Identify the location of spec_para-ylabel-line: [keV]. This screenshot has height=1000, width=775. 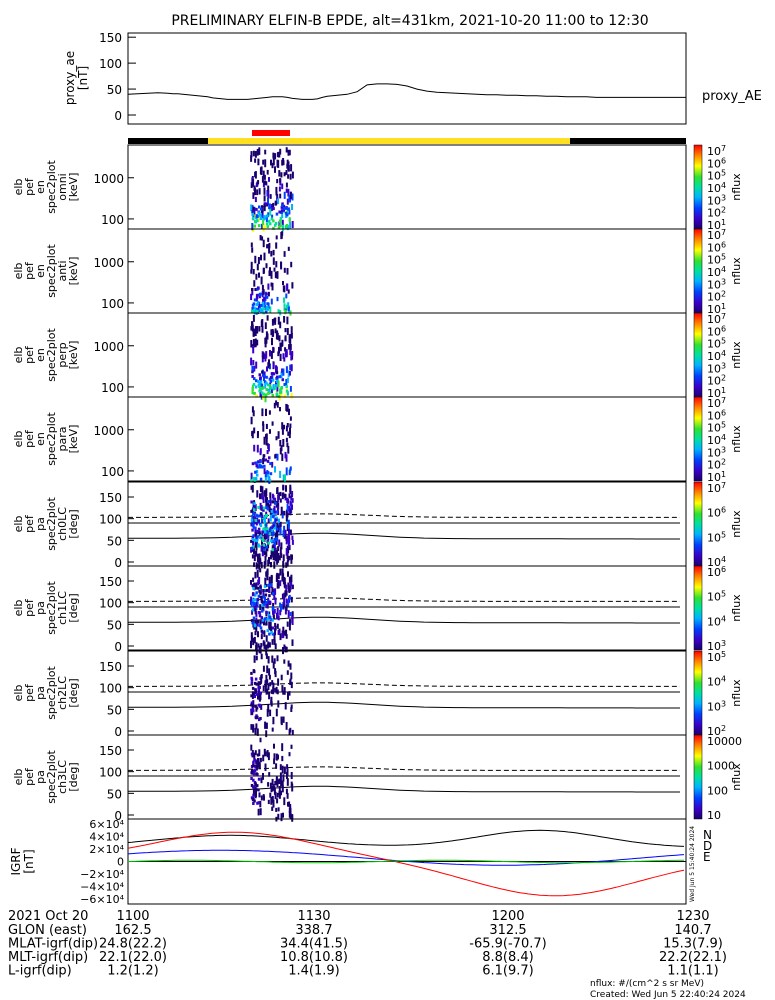
(73, 439).